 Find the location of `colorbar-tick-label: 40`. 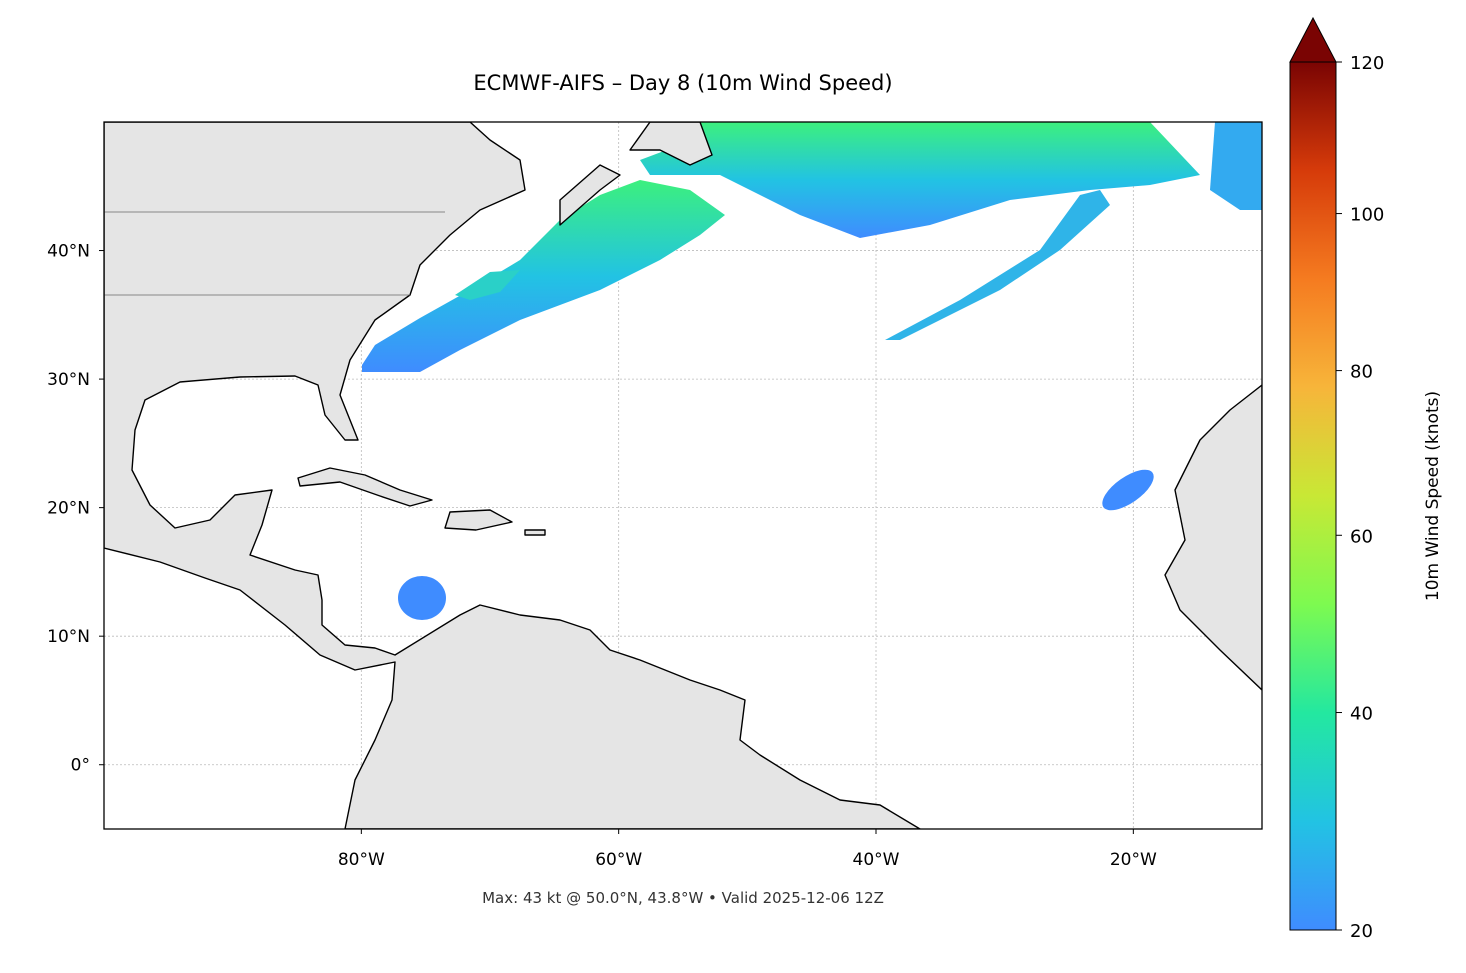

colorbar-tick-label: 40 is located at coordinates (1361, 714).